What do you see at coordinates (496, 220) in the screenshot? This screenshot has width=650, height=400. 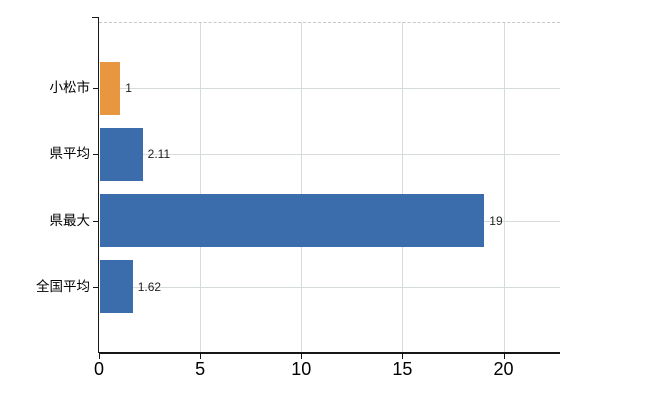 I see `bar-value-label: 19` at bounding box center [496, 220].